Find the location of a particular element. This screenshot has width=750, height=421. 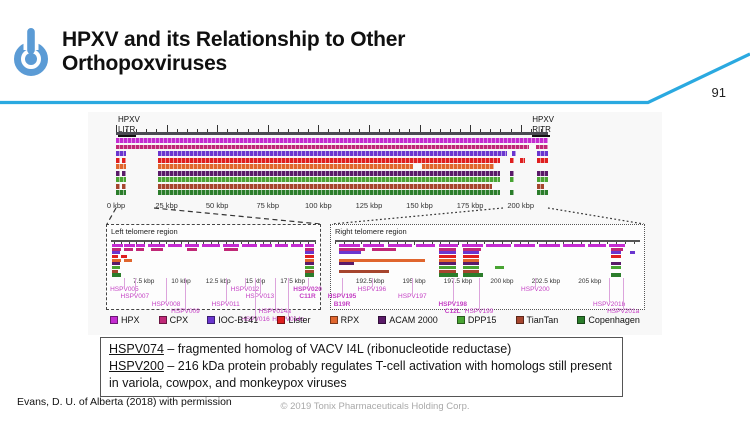

map-axis-label: 150 kbp is located at coordinates (419, 205).